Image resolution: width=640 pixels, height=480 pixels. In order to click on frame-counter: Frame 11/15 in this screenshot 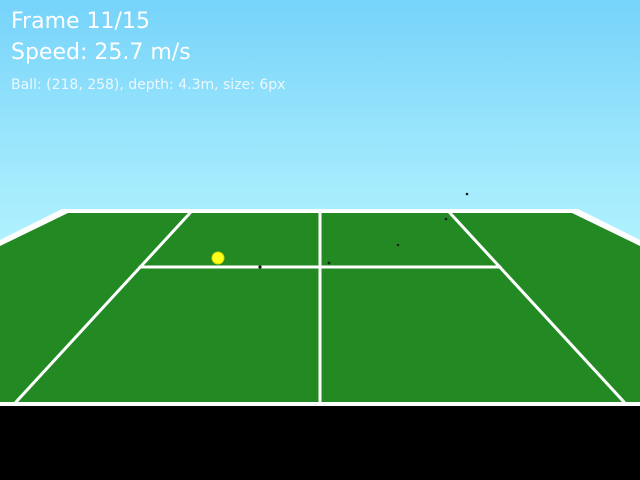, I will do `click(80, 21)`.